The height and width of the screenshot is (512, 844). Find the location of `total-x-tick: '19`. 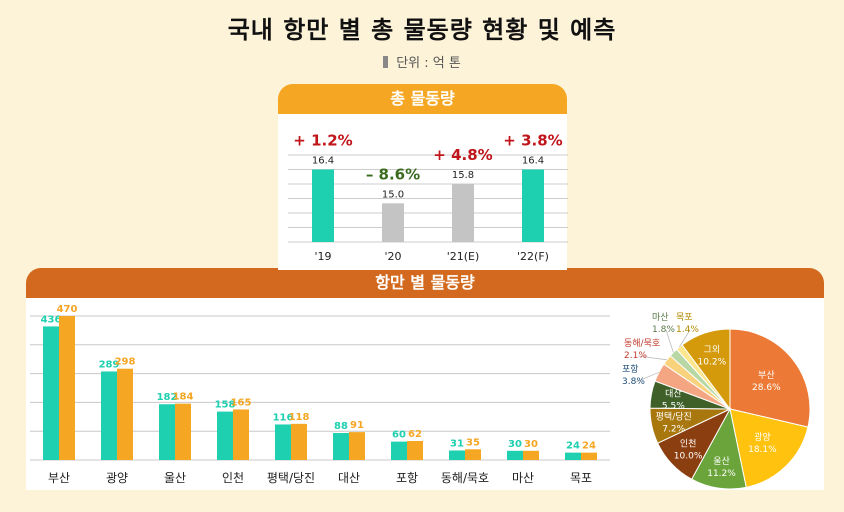

total-x-tick: '19 is located at coordinates (322, 256).